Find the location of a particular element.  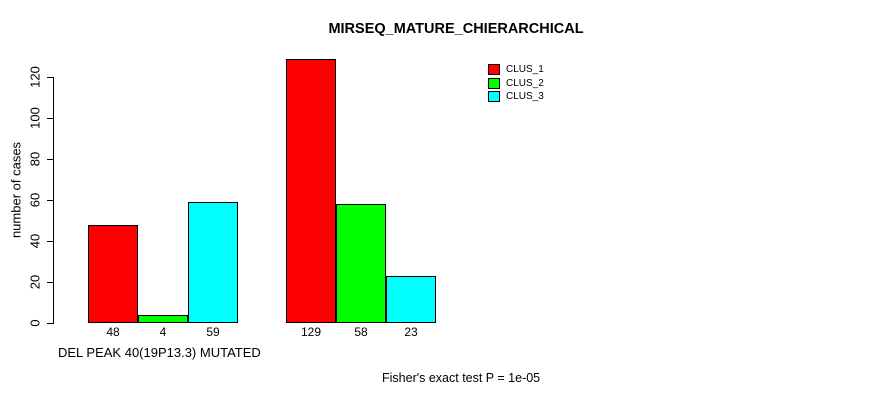

bar-value-label: 59 is located at coordinates (213, 332).